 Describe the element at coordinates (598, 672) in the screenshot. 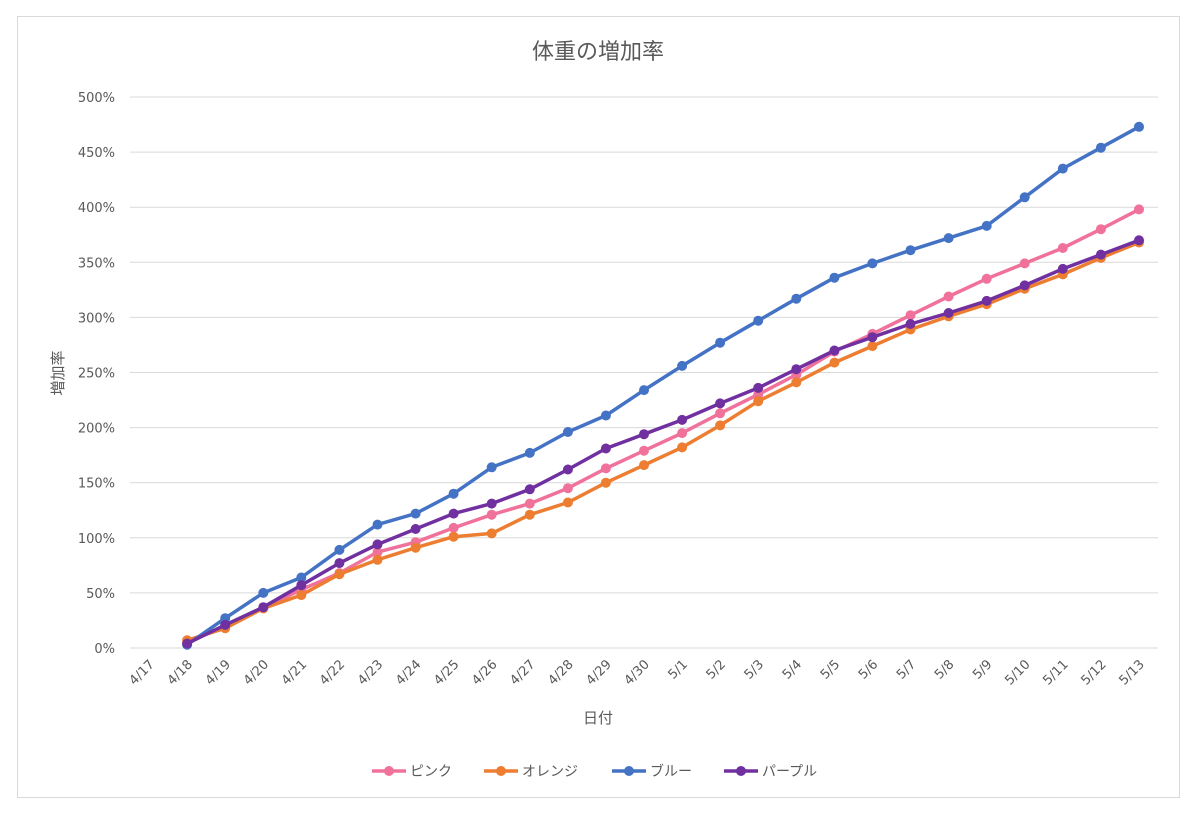

I see `x-tick-label: 4/29` at that location.